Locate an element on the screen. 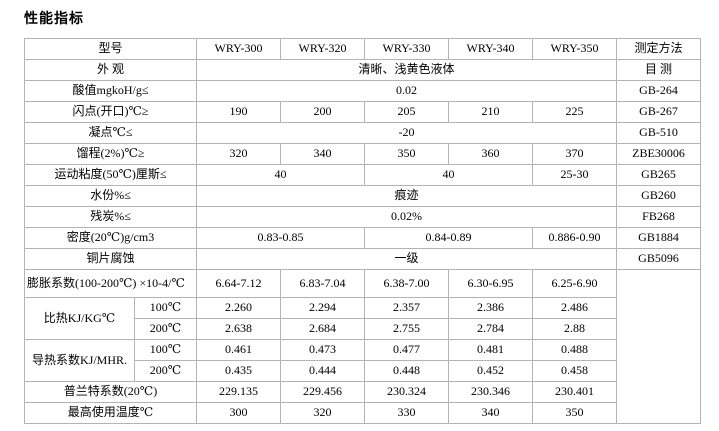  value-cell: 2.755 is located at coordinates (407, 329).